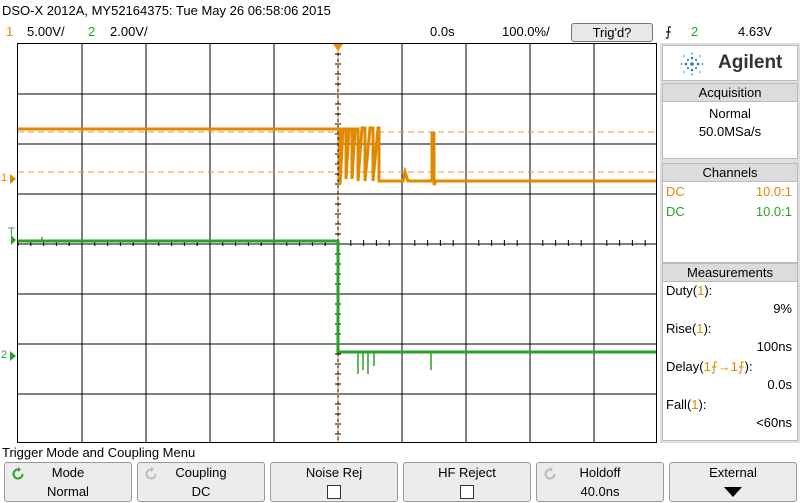  I want to click on channel-markers: 1 T 2, so click(8, 243).